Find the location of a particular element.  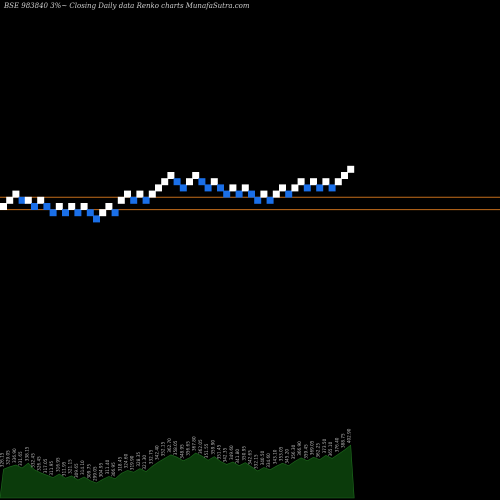

volume-label: 326.45 is located at coordinates (39, 463).